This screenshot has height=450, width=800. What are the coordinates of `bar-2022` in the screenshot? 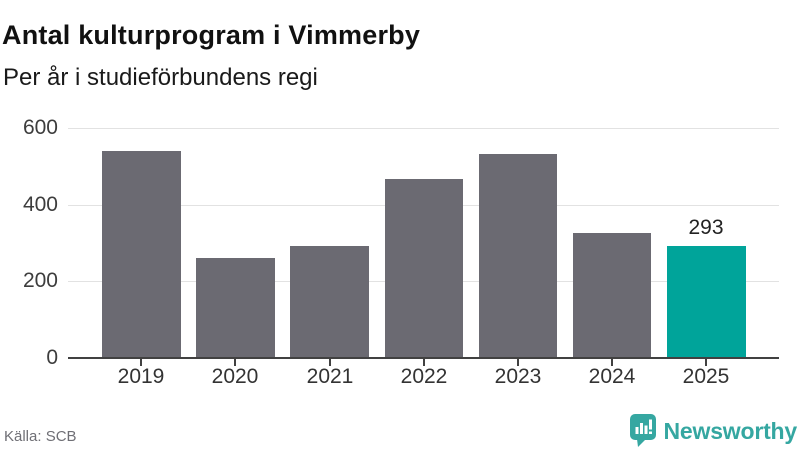 It's located at (423, 268).